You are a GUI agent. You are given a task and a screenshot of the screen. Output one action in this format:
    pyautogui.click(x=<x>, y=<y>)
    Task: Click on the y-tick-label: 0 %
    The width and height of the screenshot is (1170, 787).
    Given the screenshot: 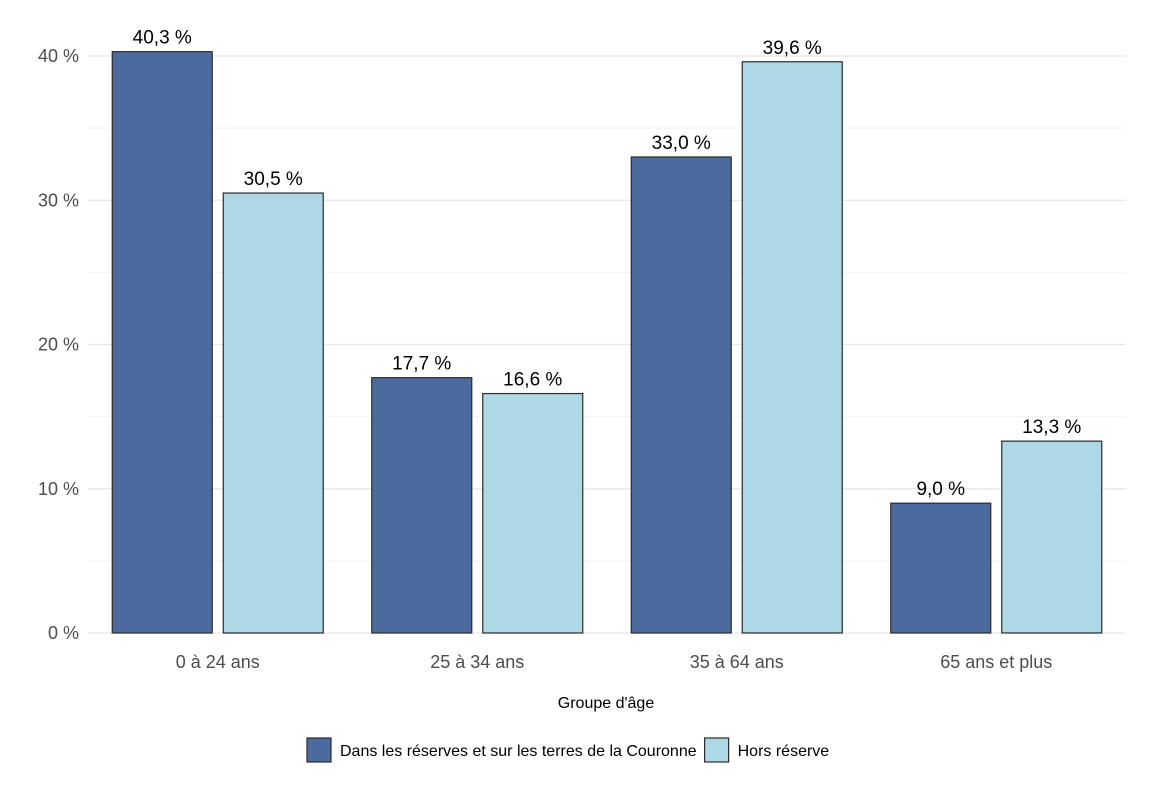 What is the action you would take?
    pyautogui.click(x=63, y=633)
    